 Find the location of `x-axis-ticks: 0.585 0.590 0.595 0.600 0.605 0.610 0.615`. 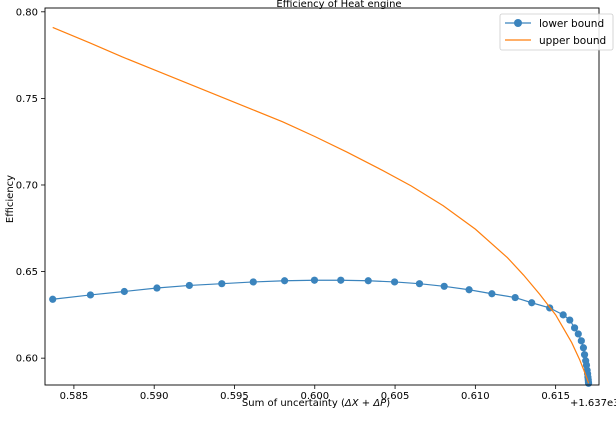

x-axis-ticks: 0.585 0.590 0.595 0.600 0.605 0.610 0.615 is located at coordinates (315, 393).